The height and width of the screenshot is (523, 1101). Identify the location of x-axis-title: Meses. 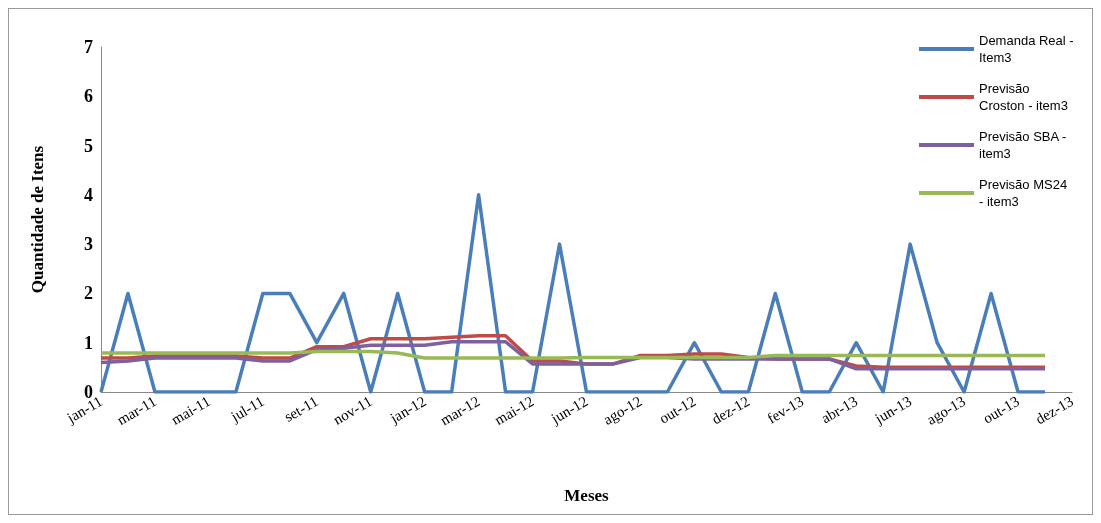
(587, 495).